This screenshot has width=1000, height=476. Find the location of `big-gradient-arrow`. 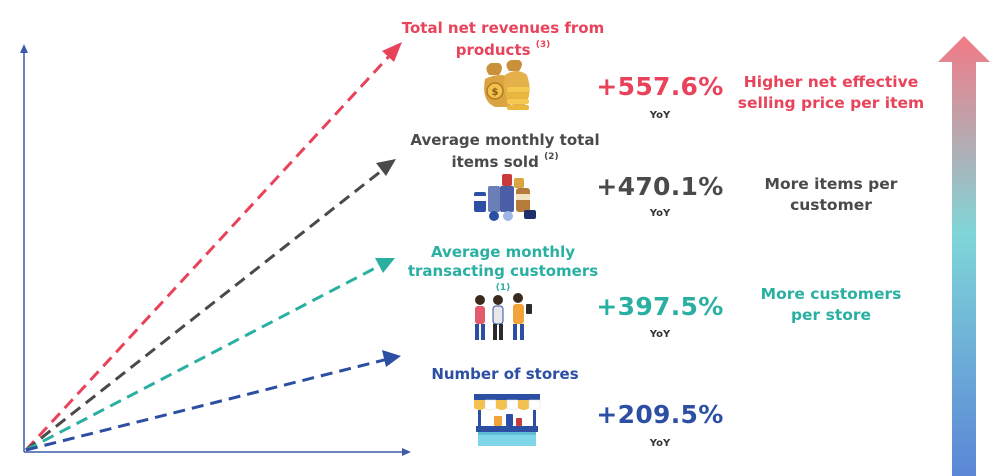

big-gradient-arrow is located at coordinates (964, 256).